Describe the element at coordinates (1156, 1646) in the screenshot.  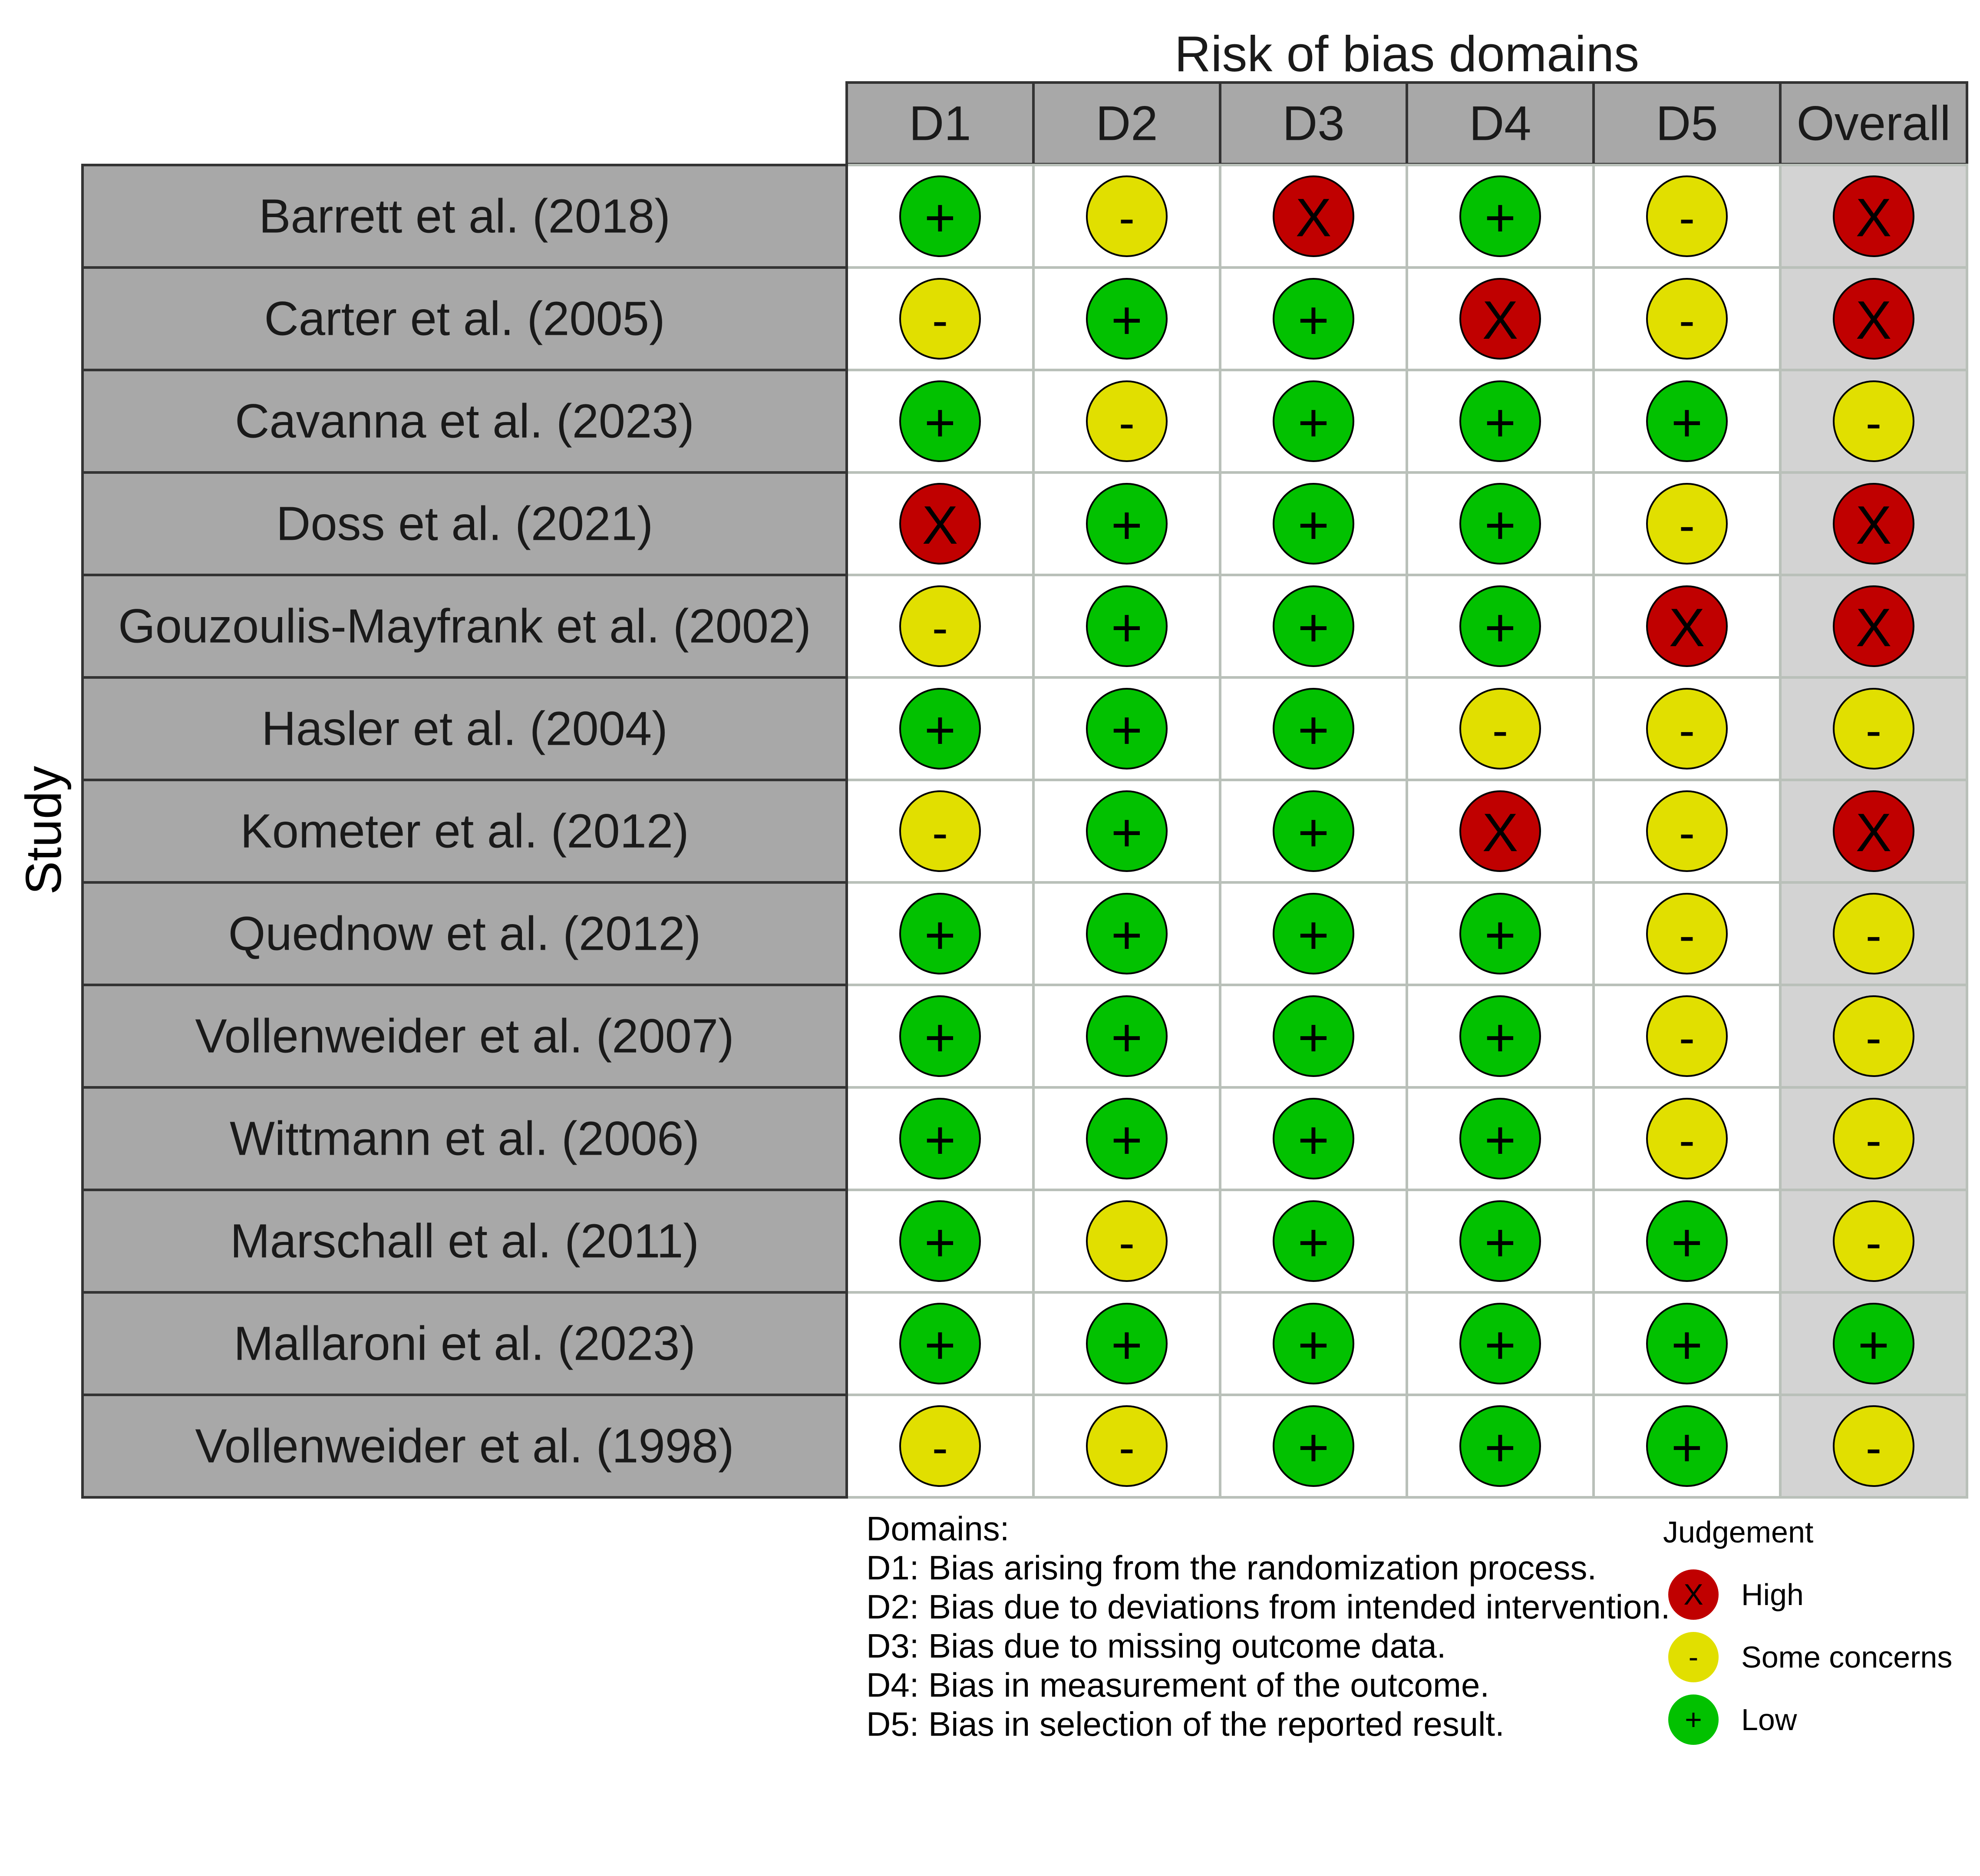
I see `domain-description: D3: Bias due to missing outcome data.` at that location.